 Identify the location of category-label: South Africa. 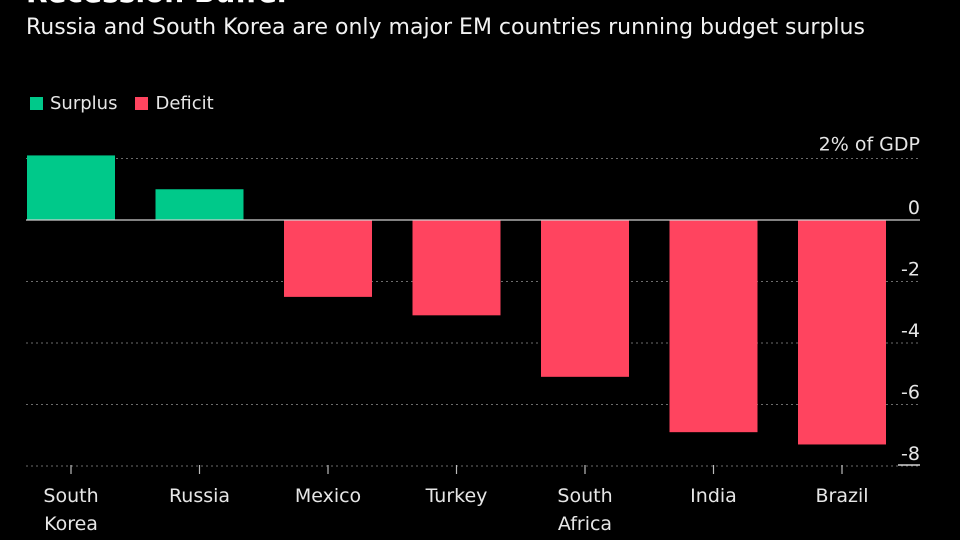
(584, 510).